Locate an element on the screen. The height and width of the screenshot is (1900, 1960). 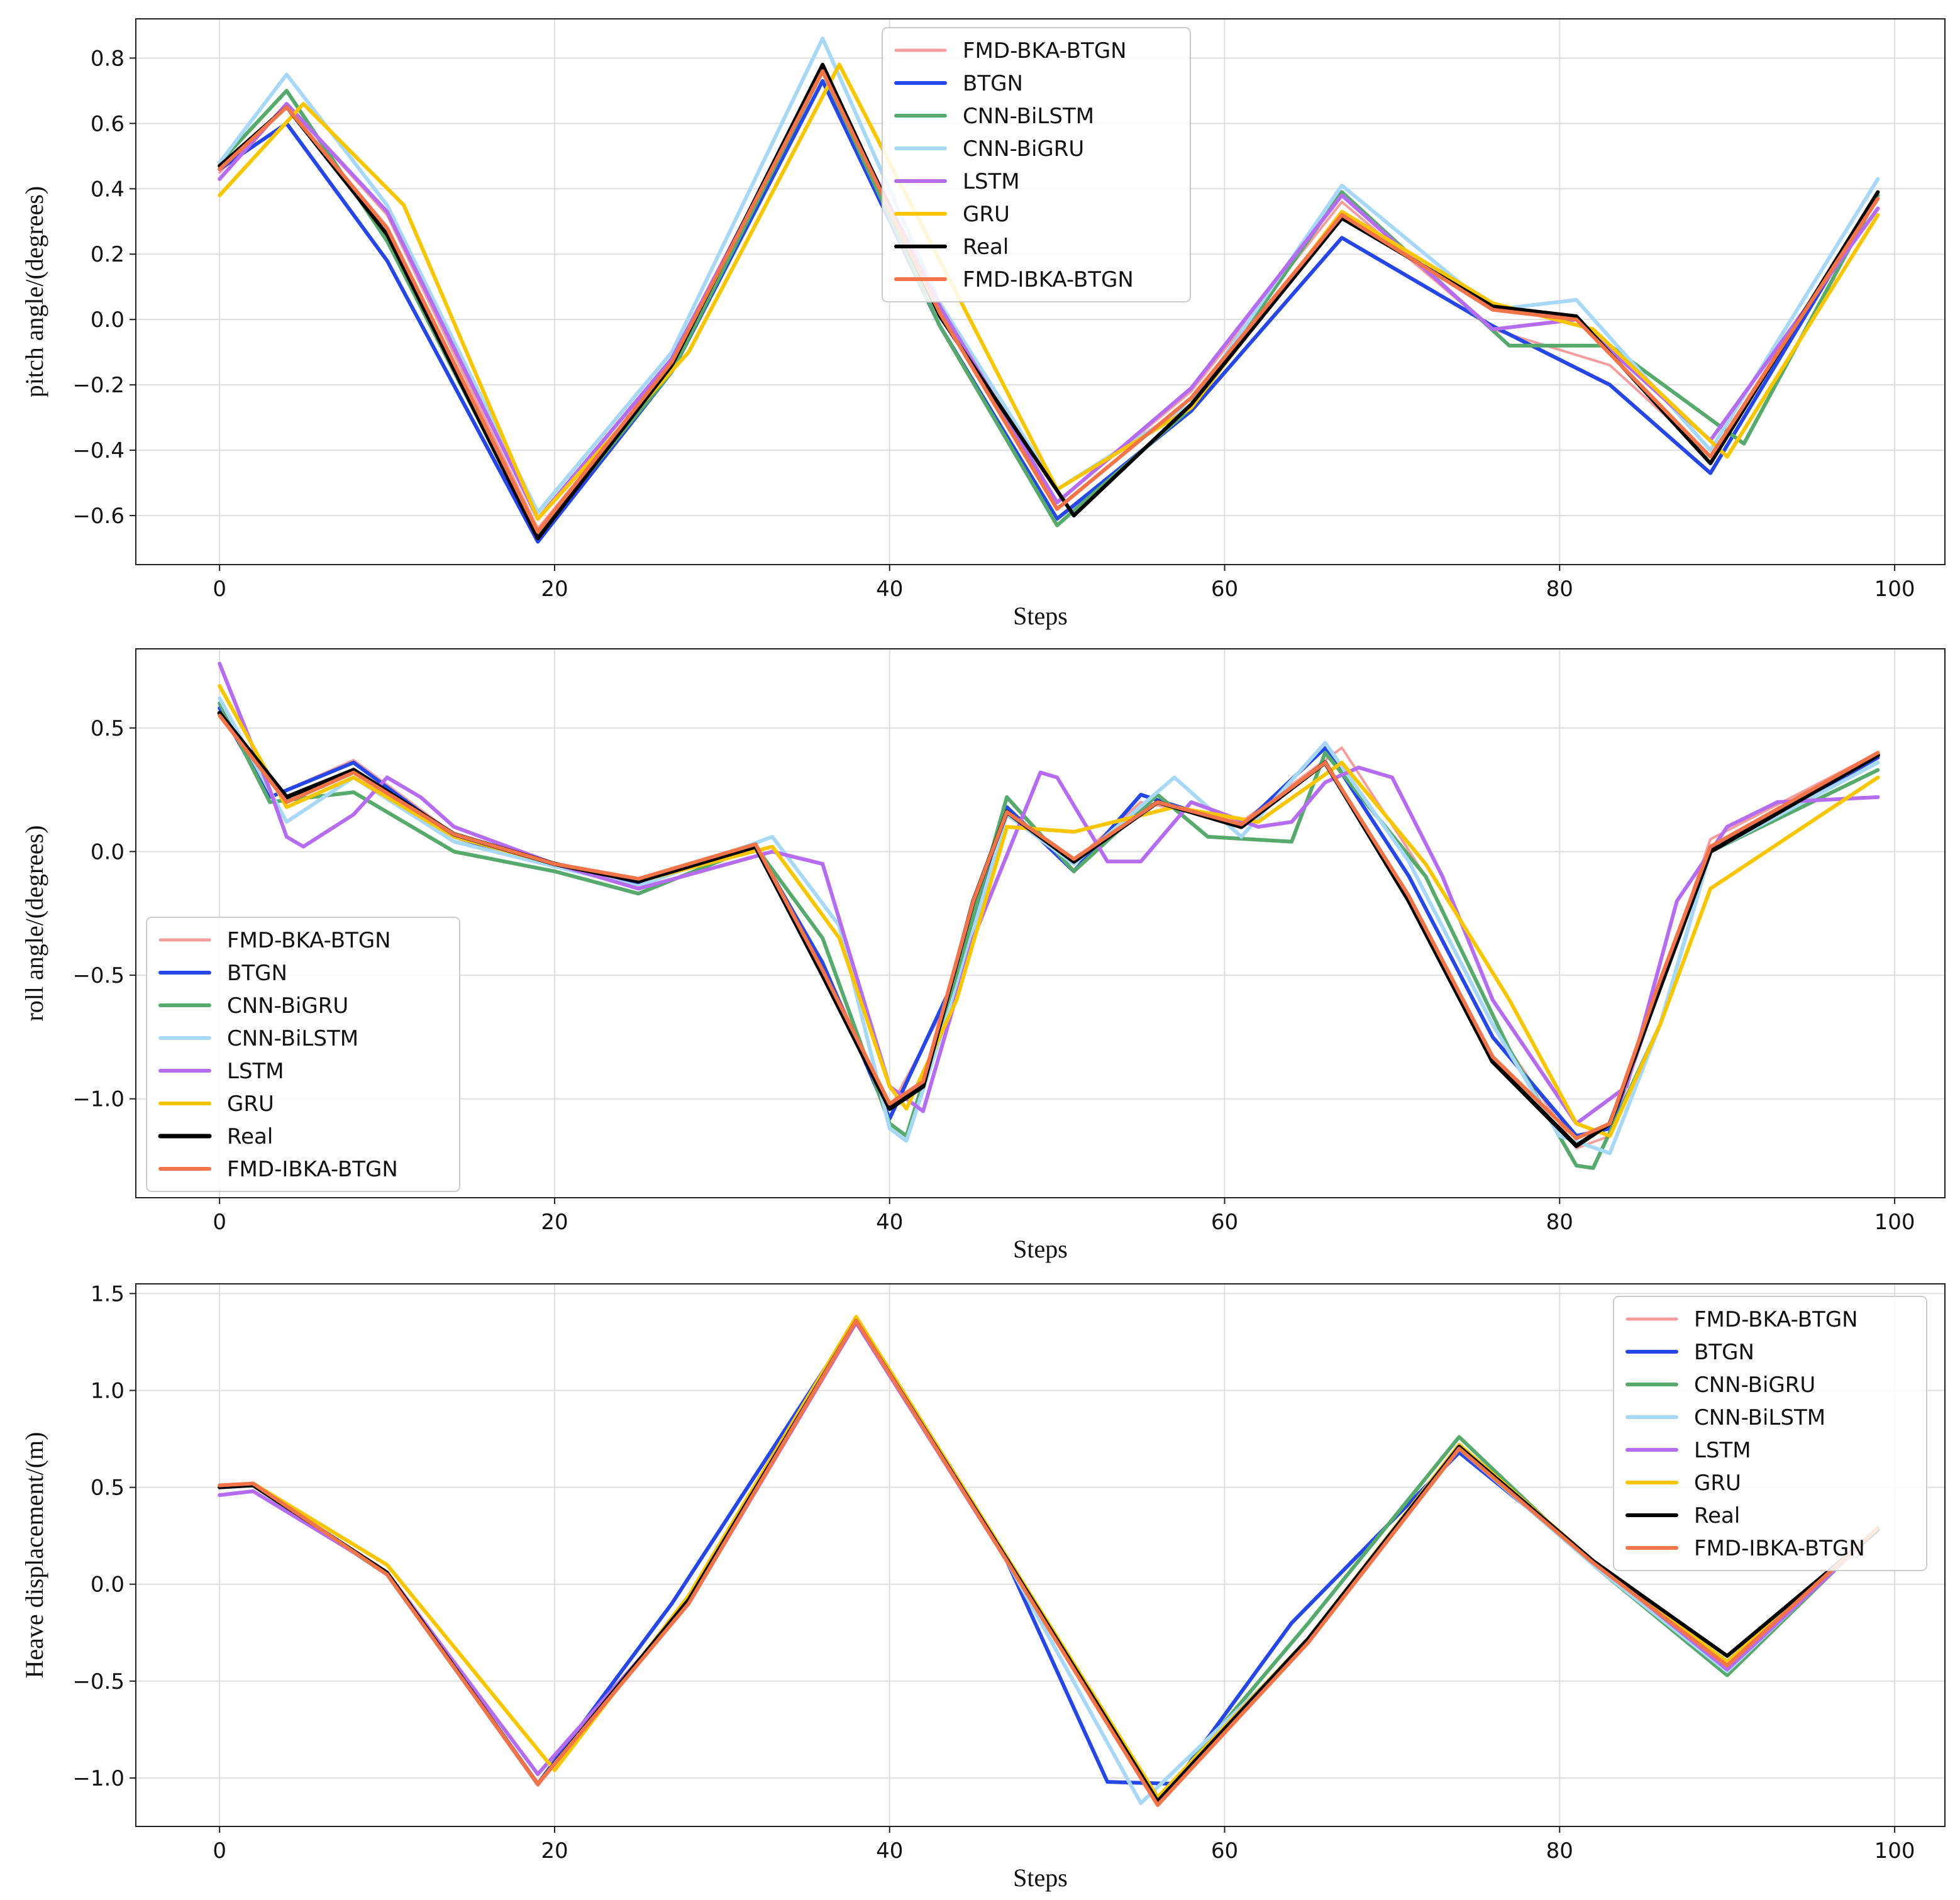
pitch-xtick-label-4: 80 is located at coordinates (1559, 590).